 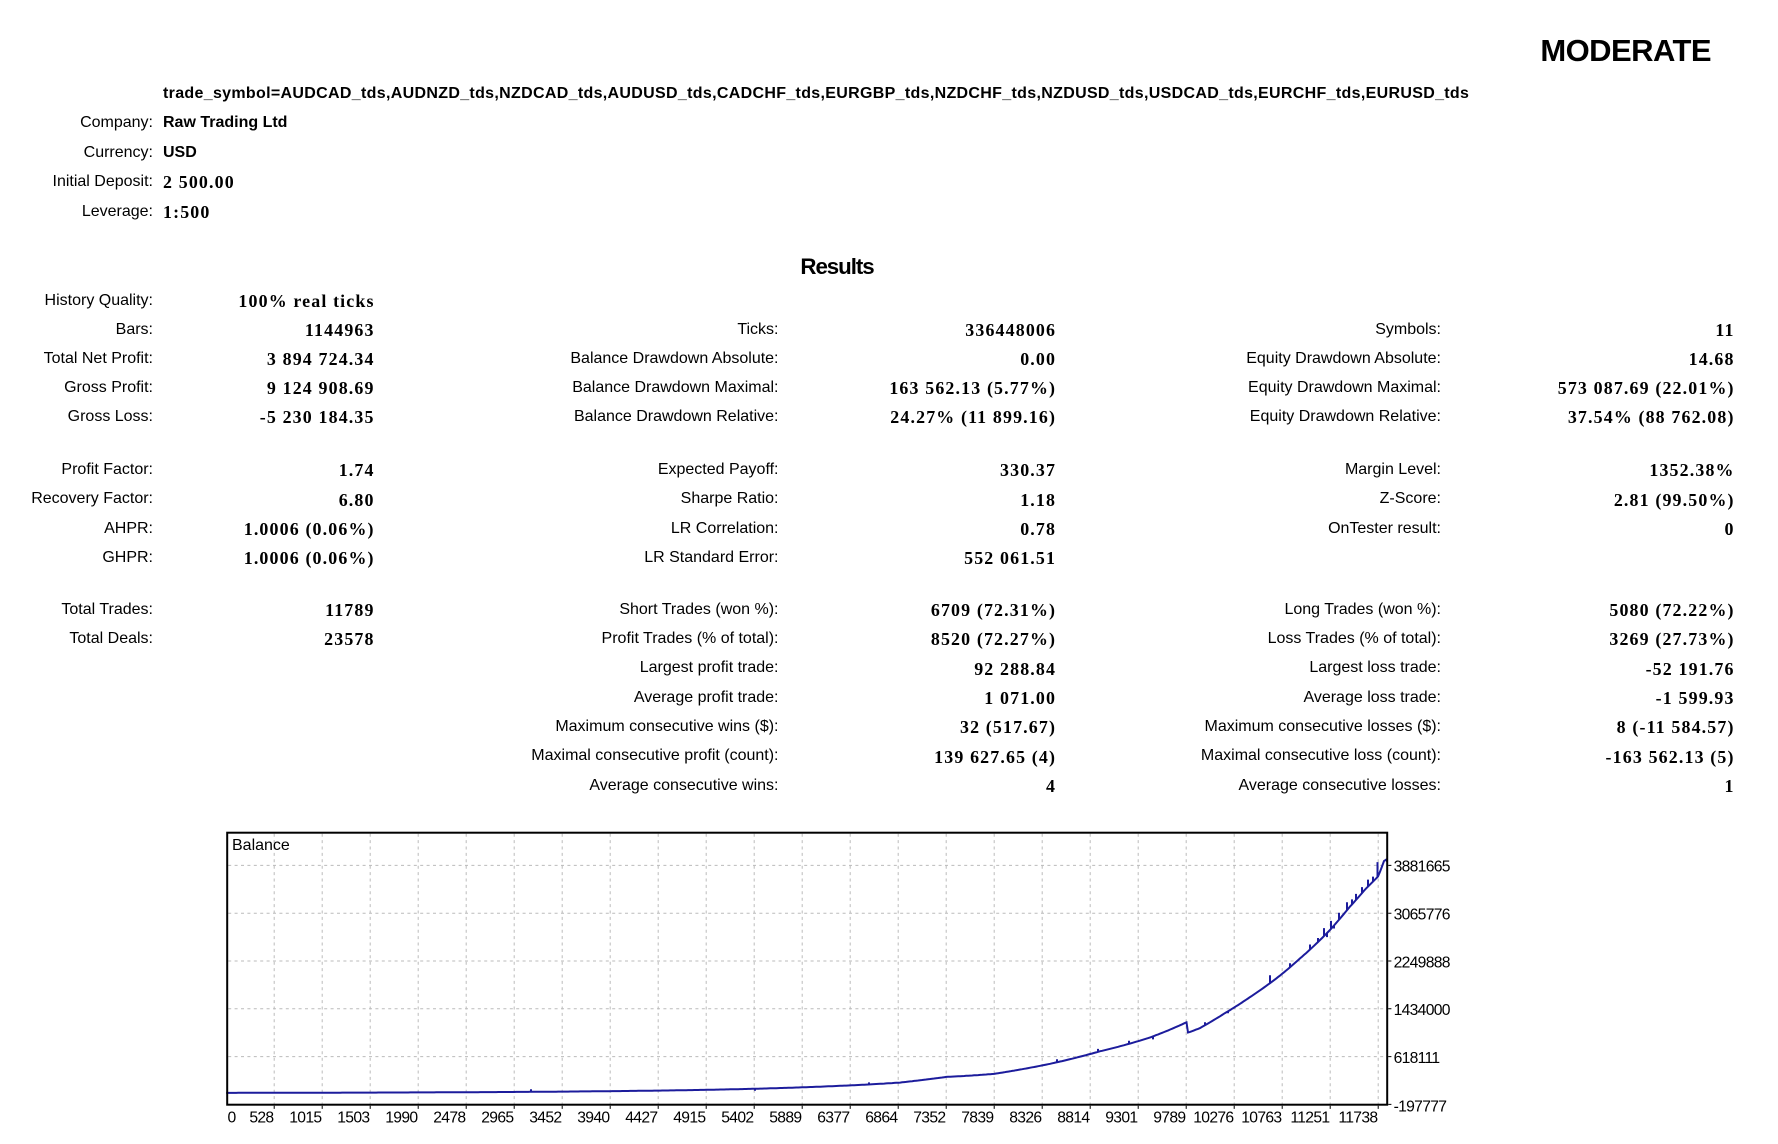 What do you see at coordinates (1422, 962) in the screenshot?
I see `svg-text: 2249888` at bounding box center [1422, 962].